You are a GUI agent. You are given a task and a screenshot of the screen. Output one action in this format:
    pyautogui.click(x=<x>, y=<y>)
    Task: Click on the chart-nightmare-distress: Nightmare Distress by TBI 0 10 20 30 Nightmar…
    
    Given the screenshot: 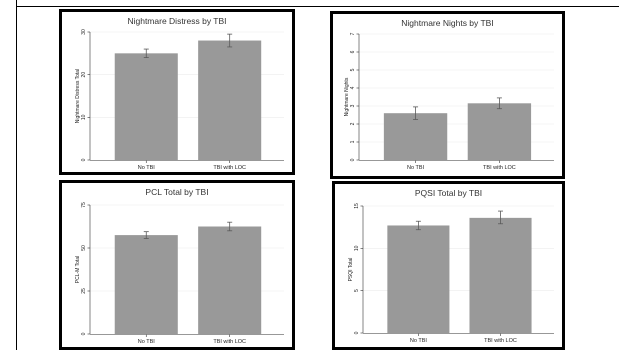 What is the action you would take?
    pyautogui.click(x=179, y=93)
    